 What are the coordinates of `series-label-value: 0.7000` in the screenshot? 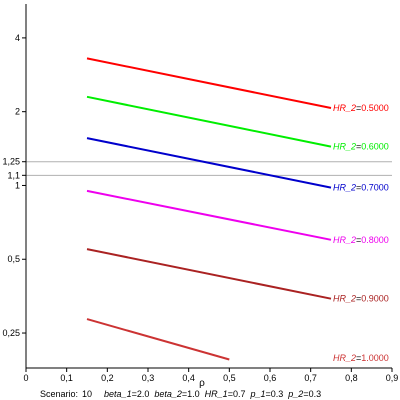 It's located at (375, 188).